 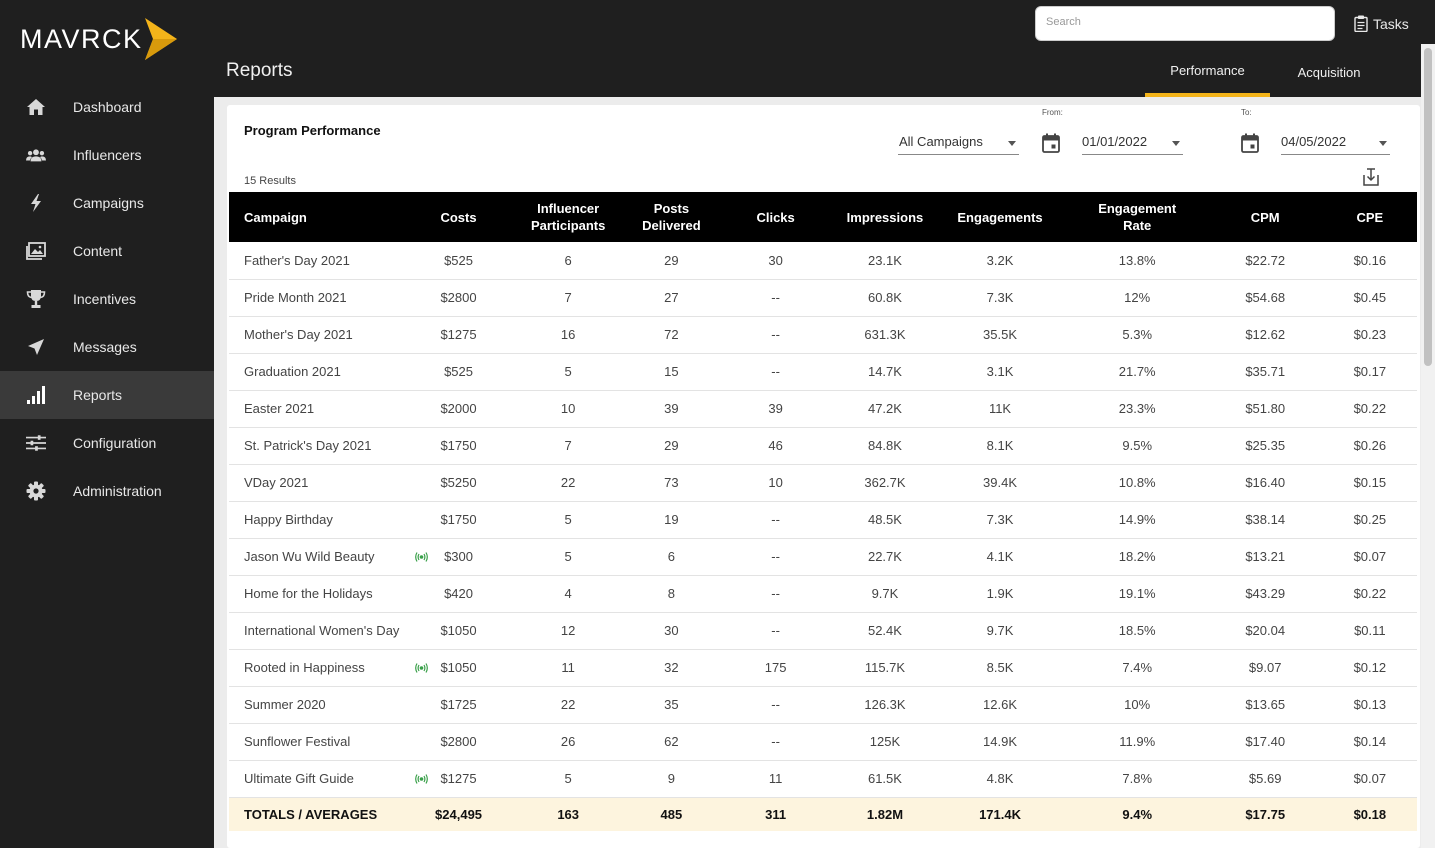 I want to click on mavrck-logo: MAVRCK, so click(x=98, y=39).